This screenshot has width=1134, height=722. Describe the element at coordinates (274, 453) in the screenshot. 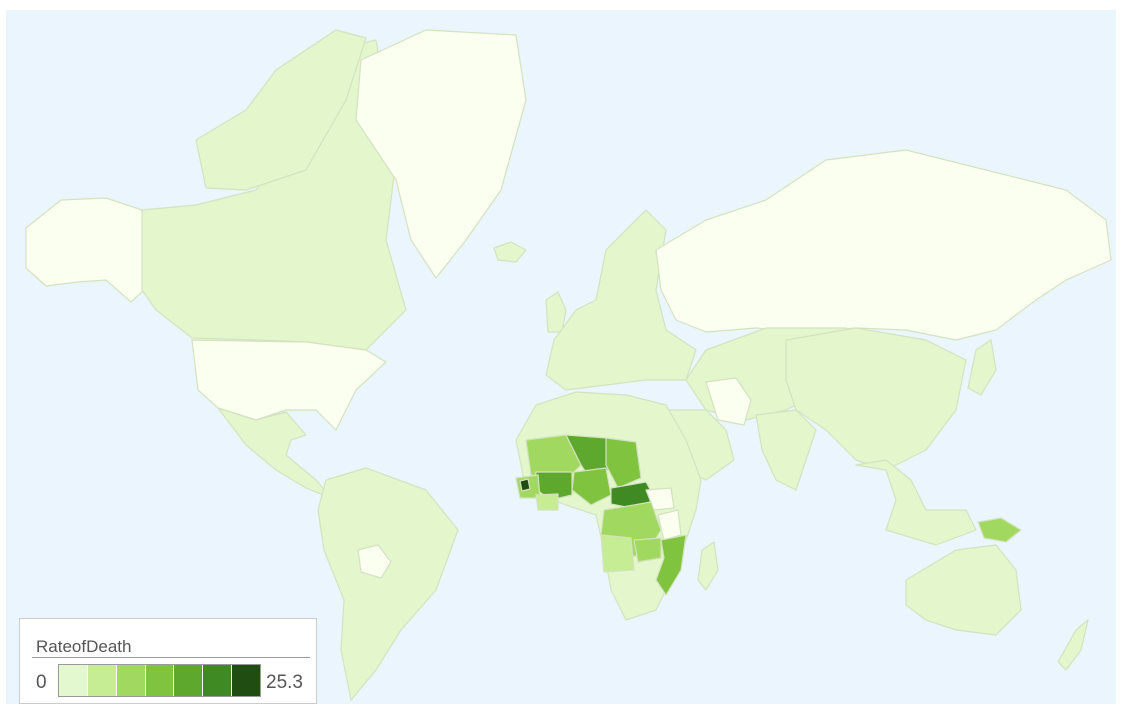

I see `region-mexico-central-america` at that location.